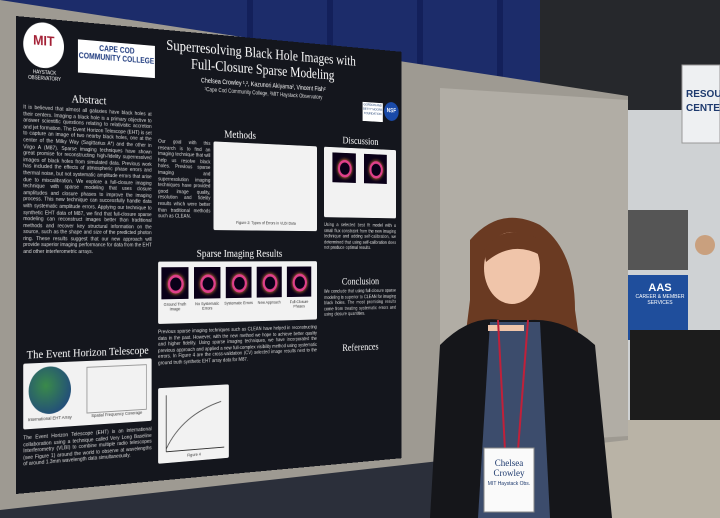  I want to click on figure-caption: International EHT Array, so click(49, 419).